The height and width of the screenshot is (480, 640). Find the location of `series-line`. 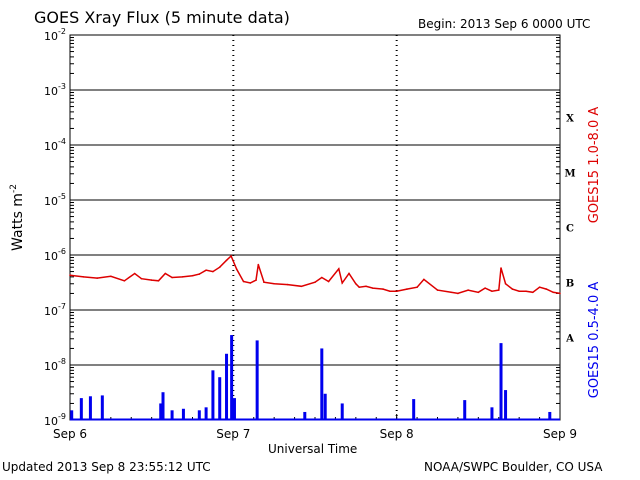

series-line is located at coordinates (315, 274).